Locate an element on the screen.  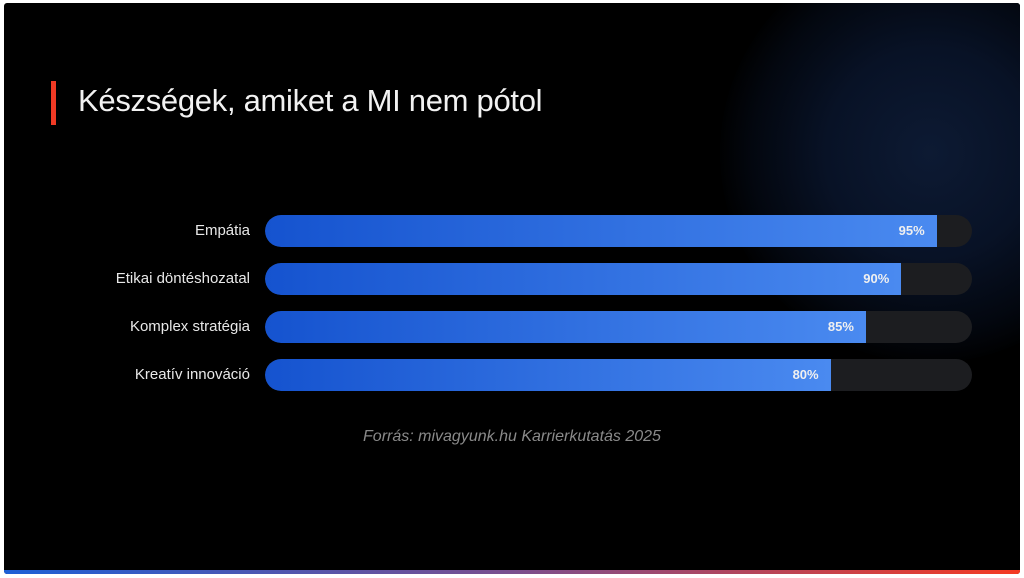
bar-row: Kreatív innováció 80% is located at coordinates (512, 375).